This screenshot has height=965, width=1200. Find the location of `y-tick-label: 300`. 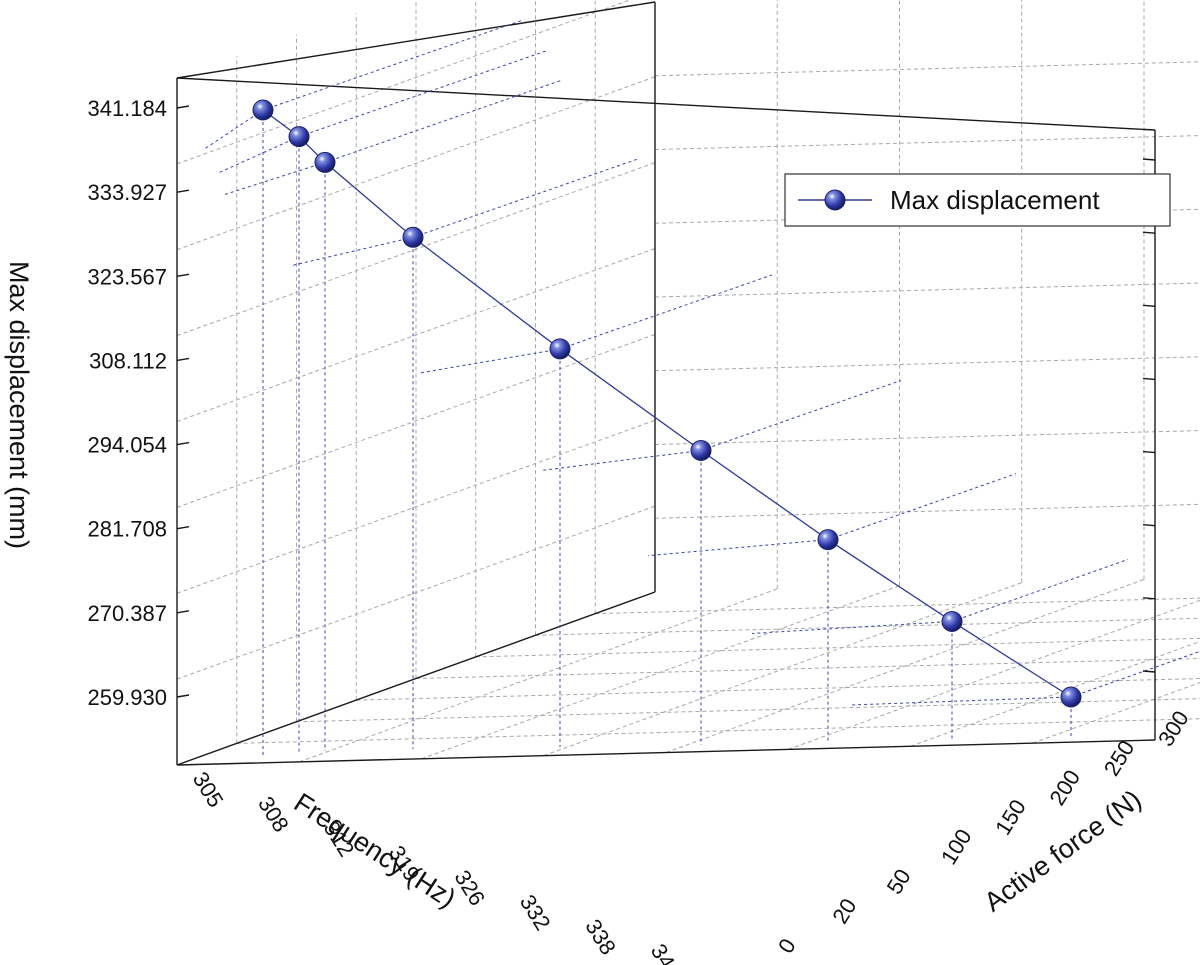

y-tick-label: 300 is located at coordinates (1173, 728).